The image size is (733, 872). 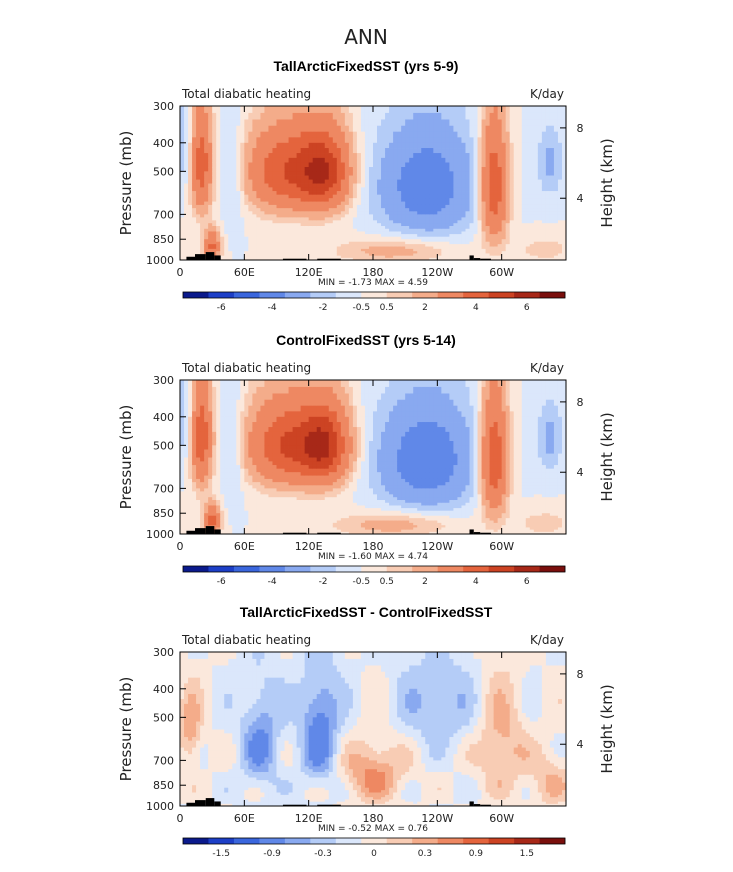 I want to click on colorbar-swatch, so click(x=552, y=295).